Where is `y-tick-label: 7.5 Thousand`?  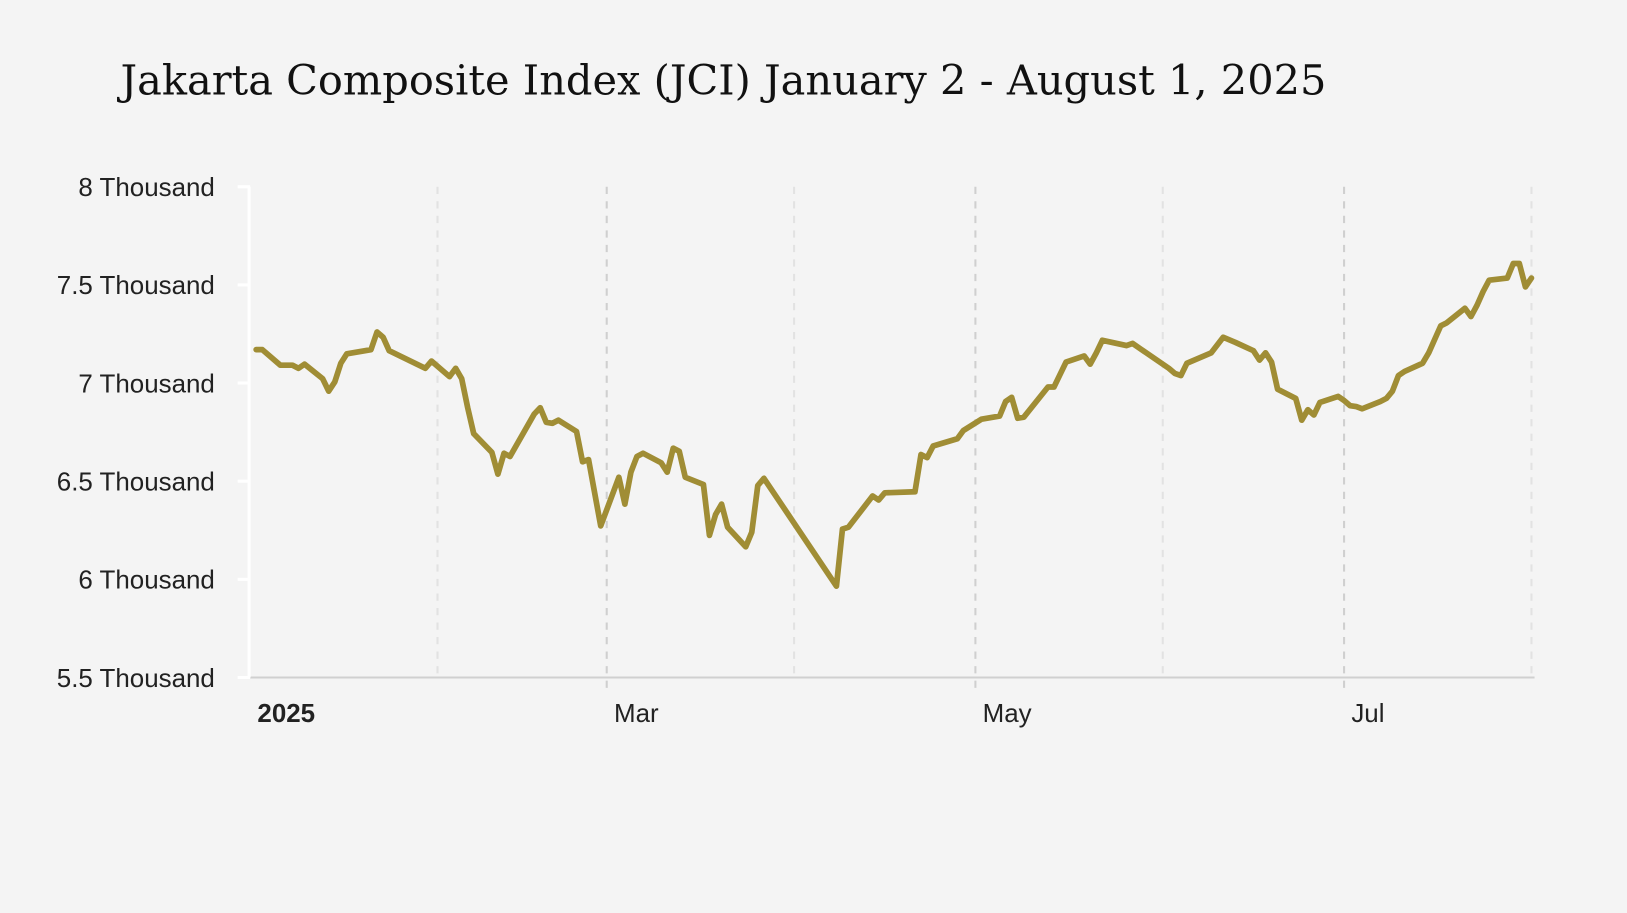 y-tick-label: 7.5 Thousand is located at coordinates (136, 286).